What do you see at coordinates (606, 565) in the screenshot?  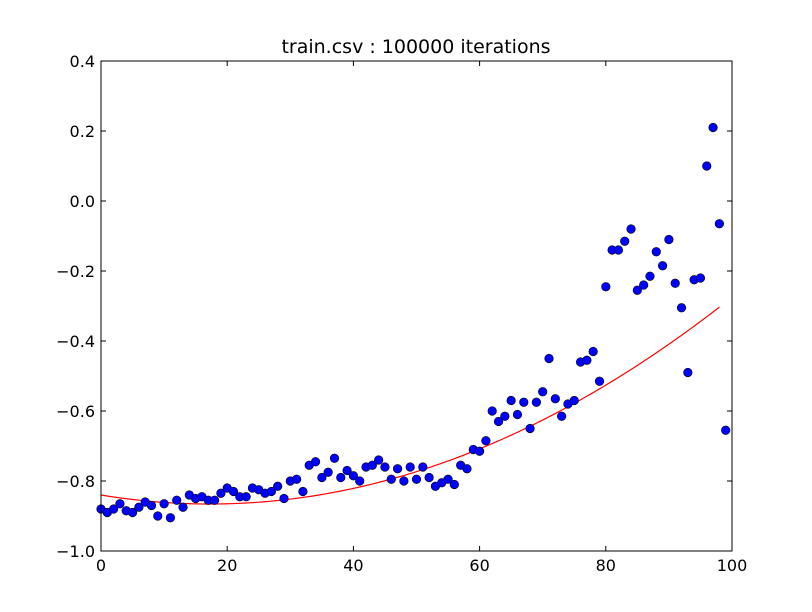 I see `x-tick-label: 80` at bounding box center [606, 565].